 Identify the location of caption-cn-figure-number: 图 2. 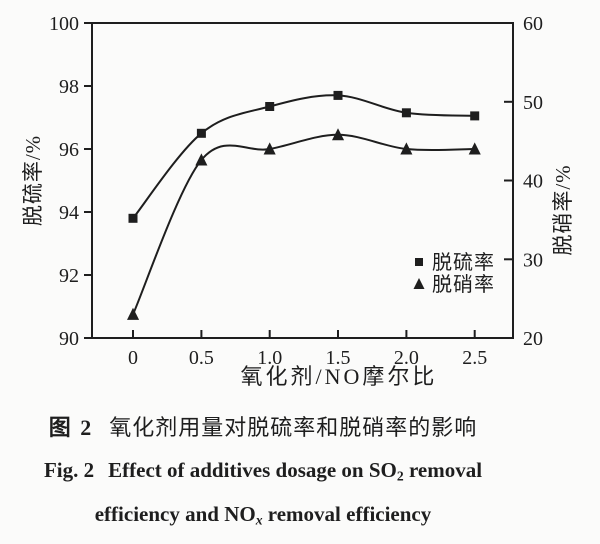
(71, 427).